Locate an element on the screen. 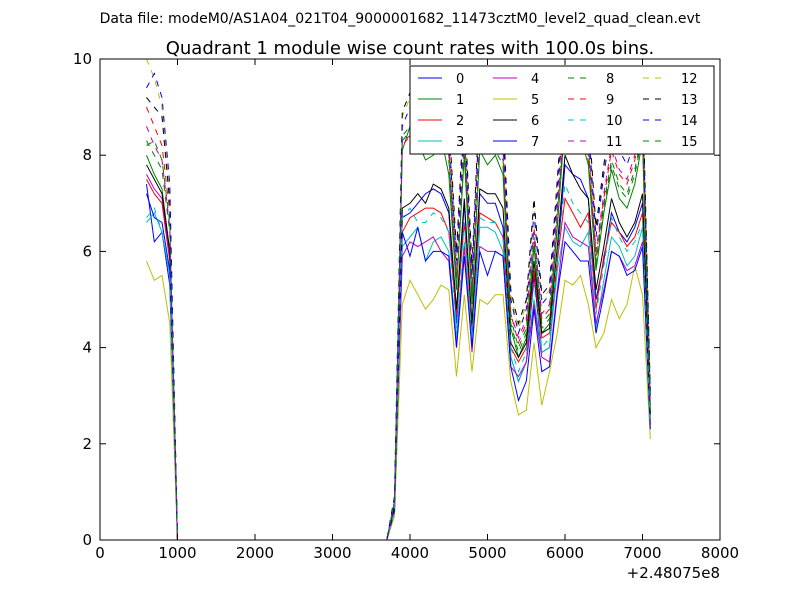  legend-label-0: 0 is located at coordinates (460, 79).